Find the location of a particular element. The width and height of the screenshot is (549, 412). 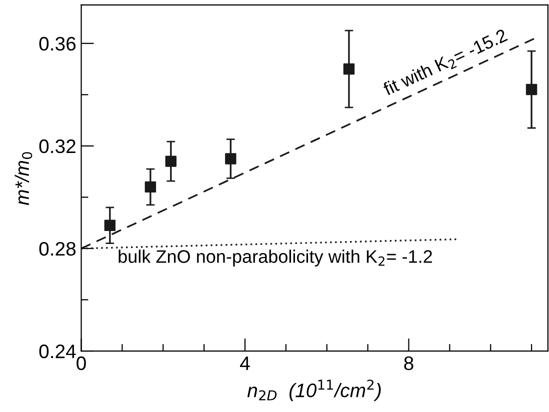

x-axis-title: n$_{2D}$ (10$^{11}$/cm$^{2}$) is located at coordinates (314, 391).